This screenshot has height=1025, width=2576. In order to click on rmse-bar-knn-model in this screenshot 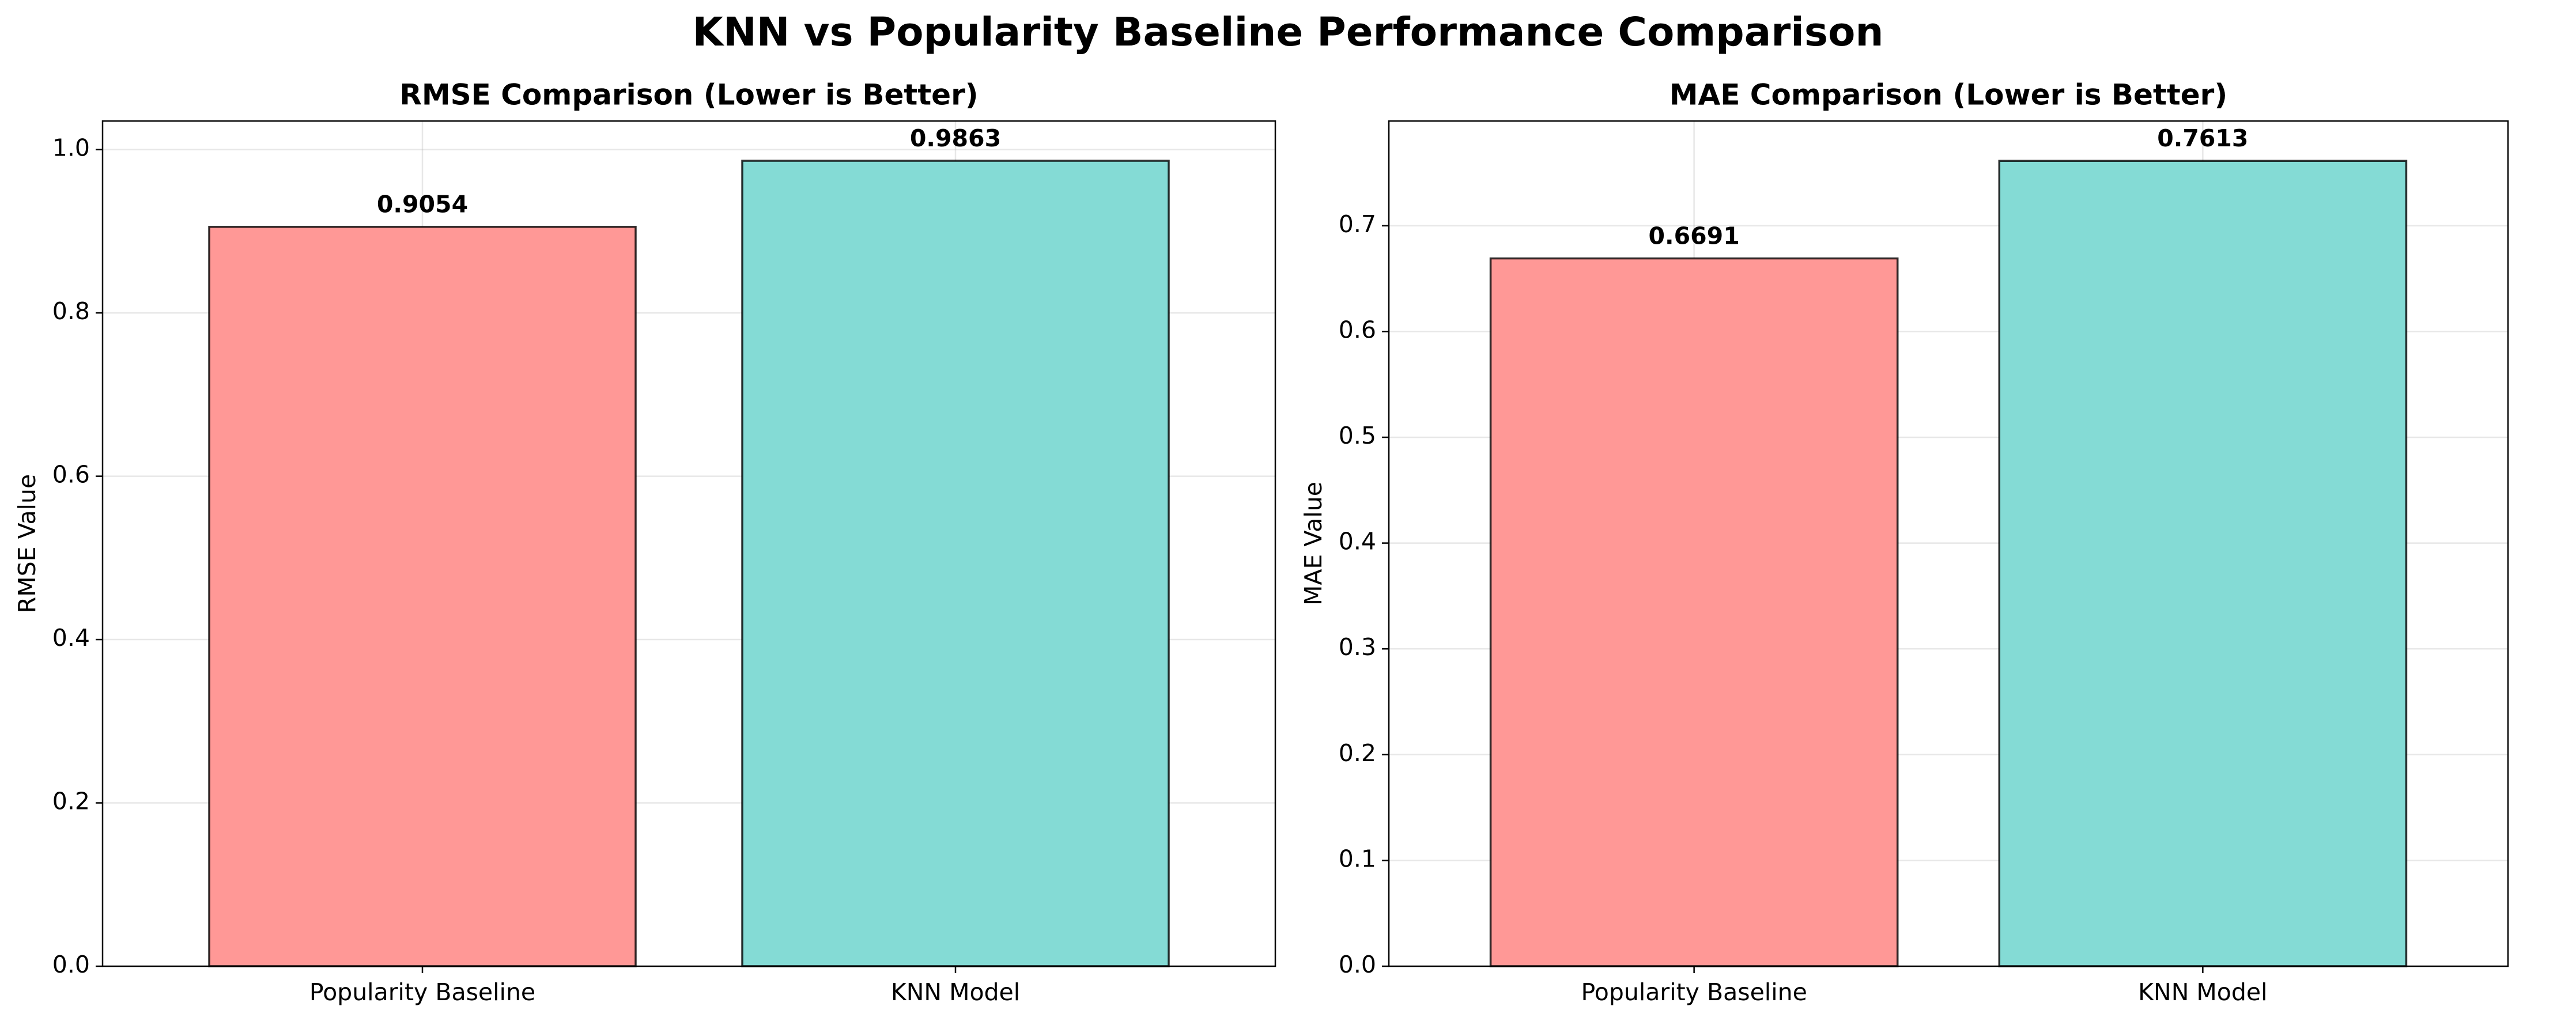, I will do `click(955, 563)`.